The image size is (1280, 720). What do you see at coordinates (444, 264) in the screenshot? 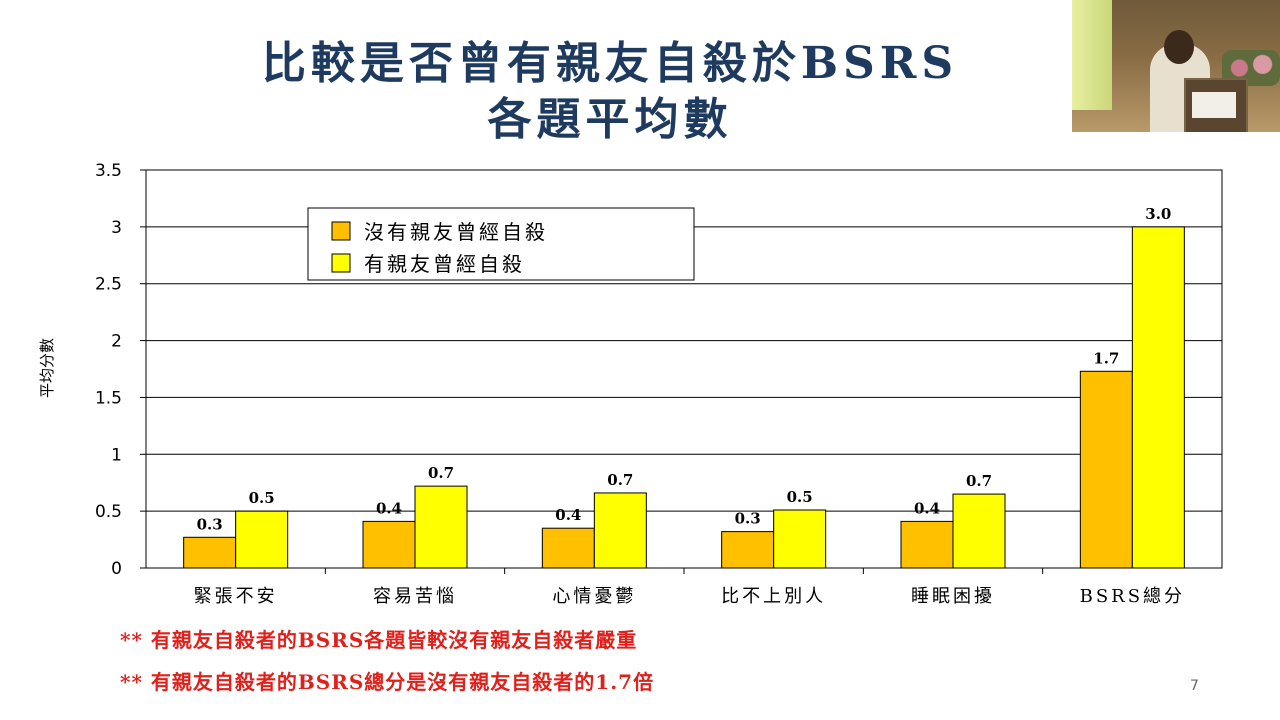
I see `legend-label: 有親友曾經自殺` at bounding box center [444, 264].